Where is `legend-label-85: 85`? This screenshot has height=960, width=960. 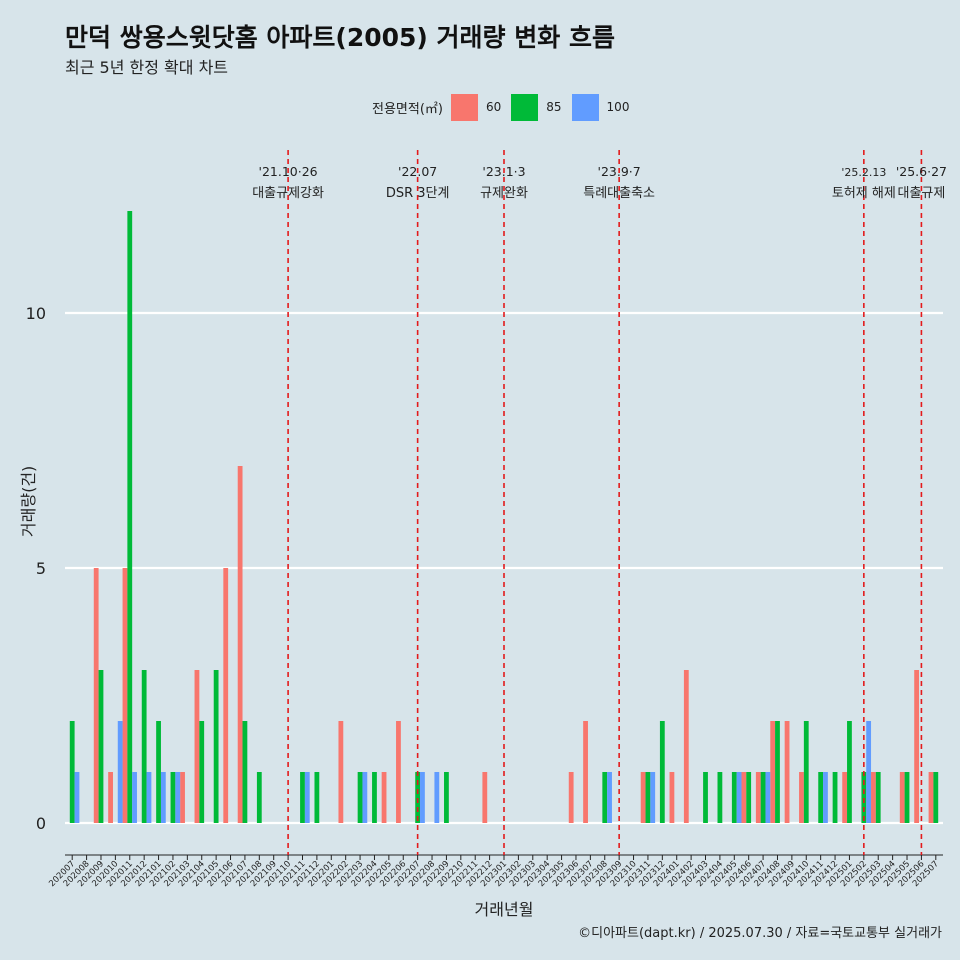 legend-label-85: 85 is located at coordinates (554, 107).